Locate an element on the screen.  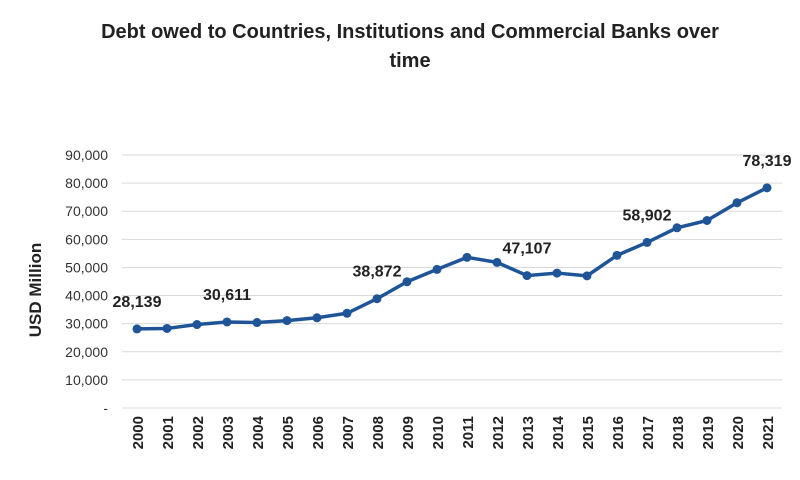
y-tick-label: - is located at coordinates (105, 408).